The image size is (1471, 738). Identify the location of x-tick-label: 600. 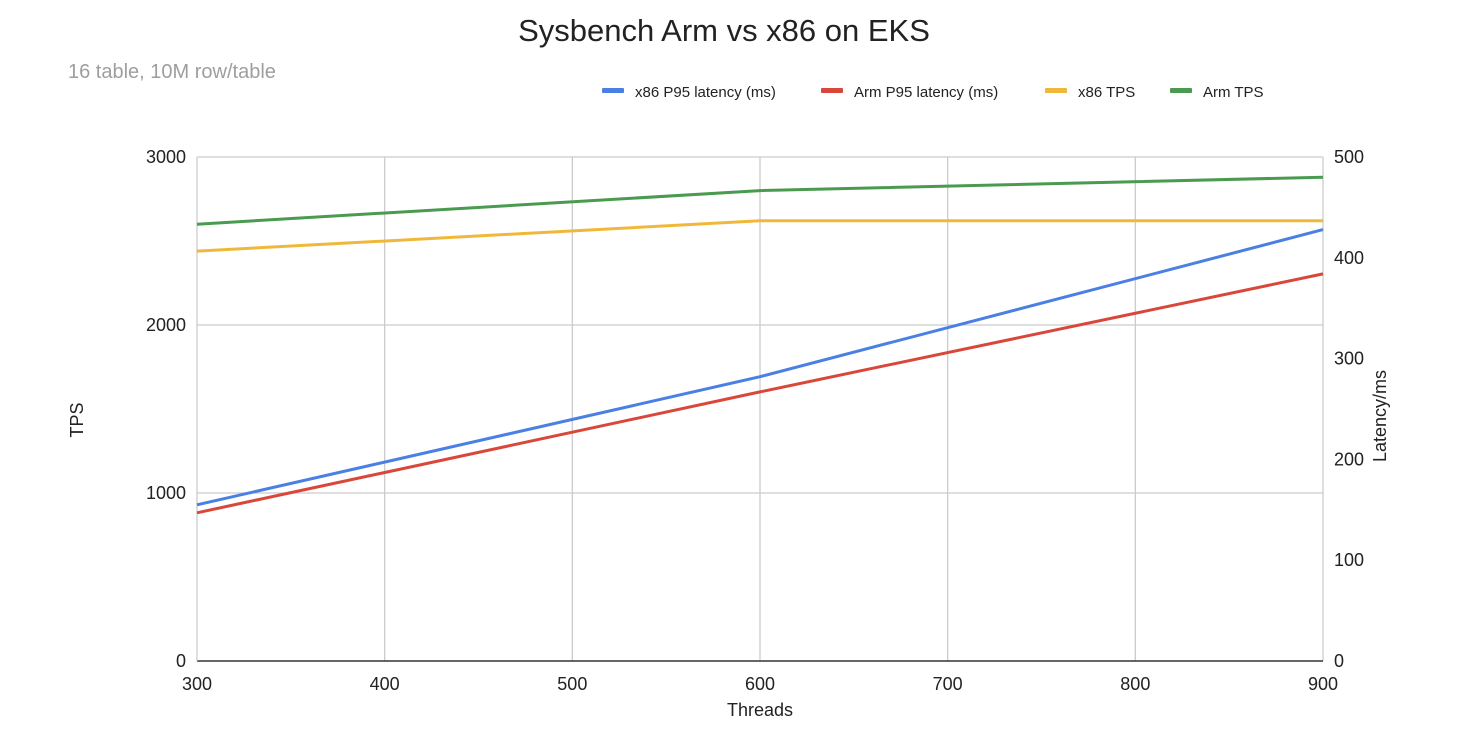
(760, 684).